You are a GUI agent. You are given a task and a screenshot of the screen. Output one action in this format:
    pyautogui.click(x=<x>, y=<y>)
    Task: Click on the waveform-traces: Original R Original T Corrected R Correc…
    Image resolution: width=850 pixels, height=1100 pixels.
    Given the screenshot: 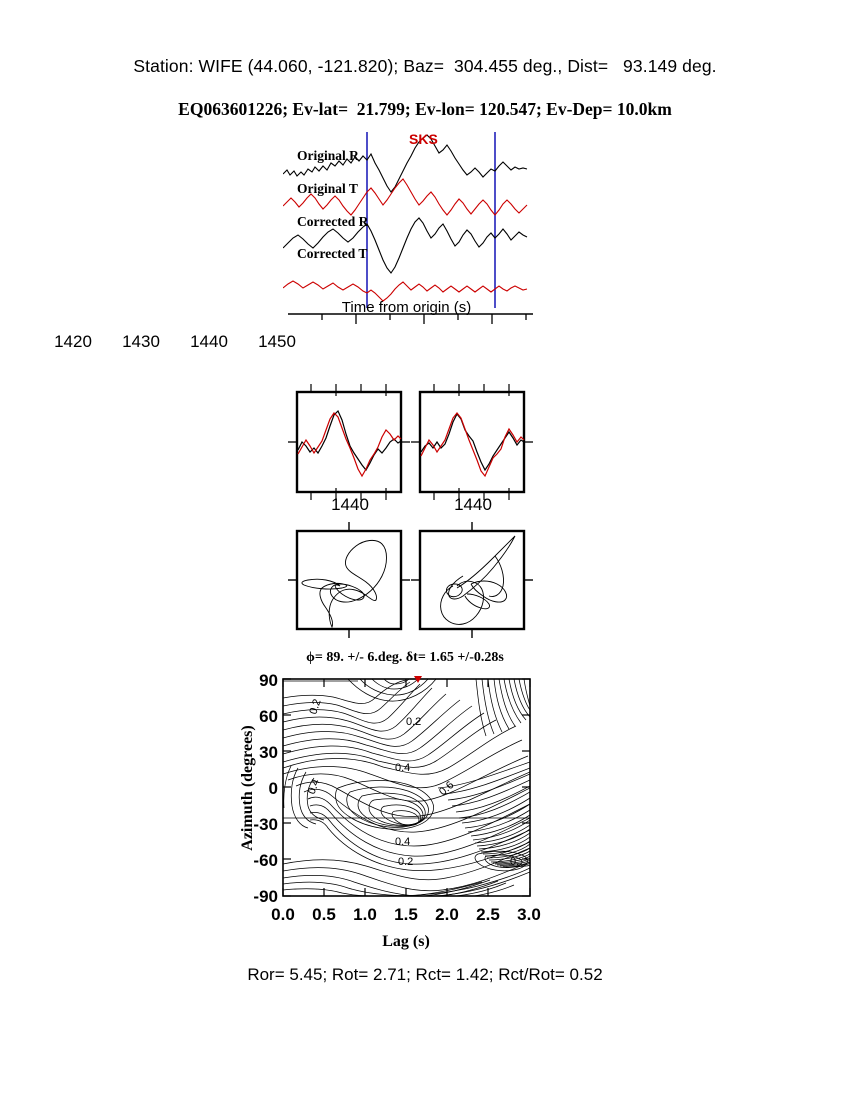 What is the action you would take?
    pyautogui.click(x=405, y=219)
    